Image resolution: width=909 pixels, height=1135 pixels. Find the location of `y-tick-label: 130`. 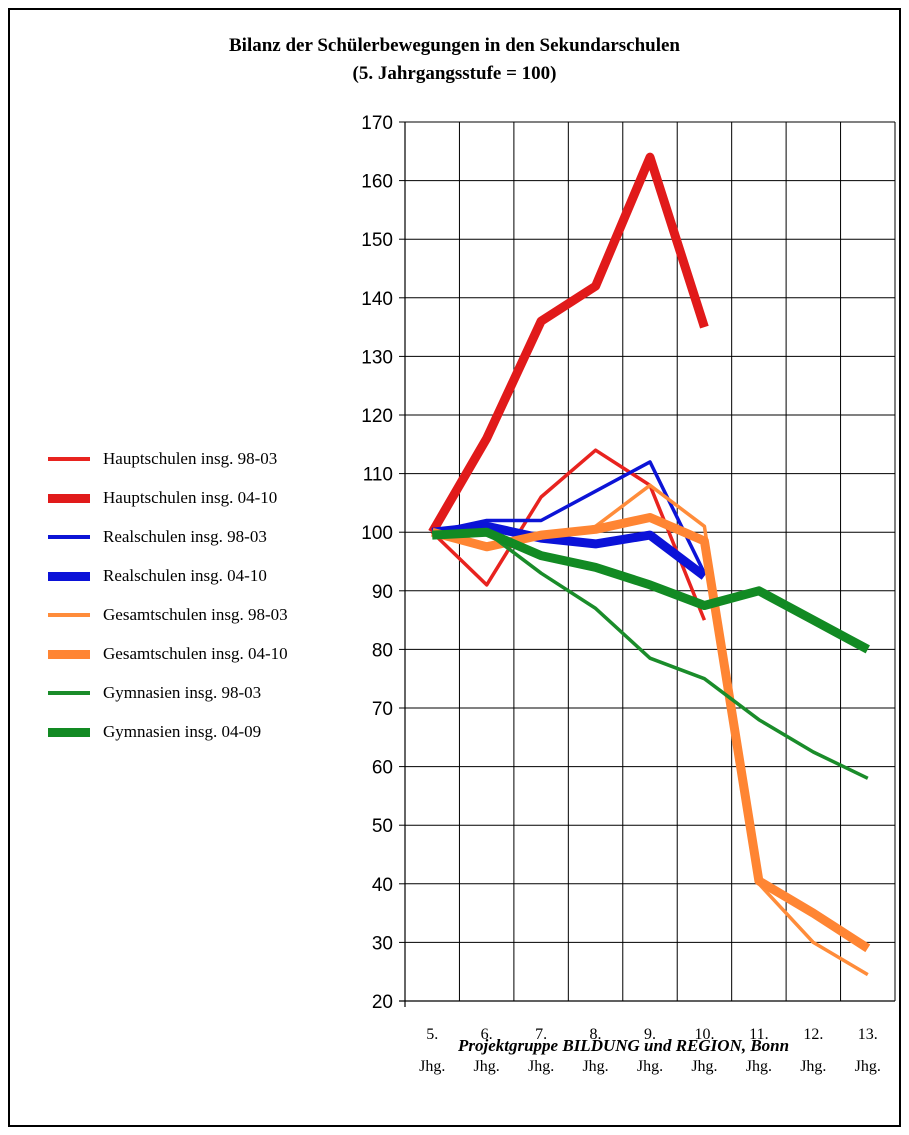

y-tick-label: 130 is located at coordinates (377, 357).